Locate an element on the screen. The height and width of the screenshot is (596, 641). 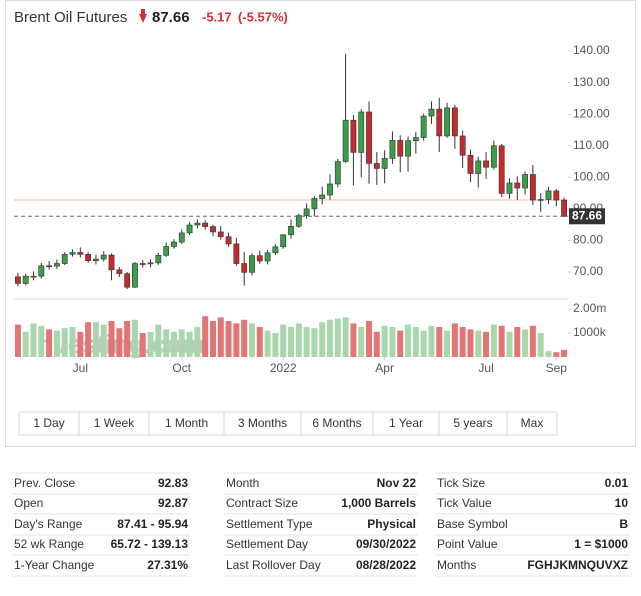
down-arrow-stem is located at coordinates (143, 12).